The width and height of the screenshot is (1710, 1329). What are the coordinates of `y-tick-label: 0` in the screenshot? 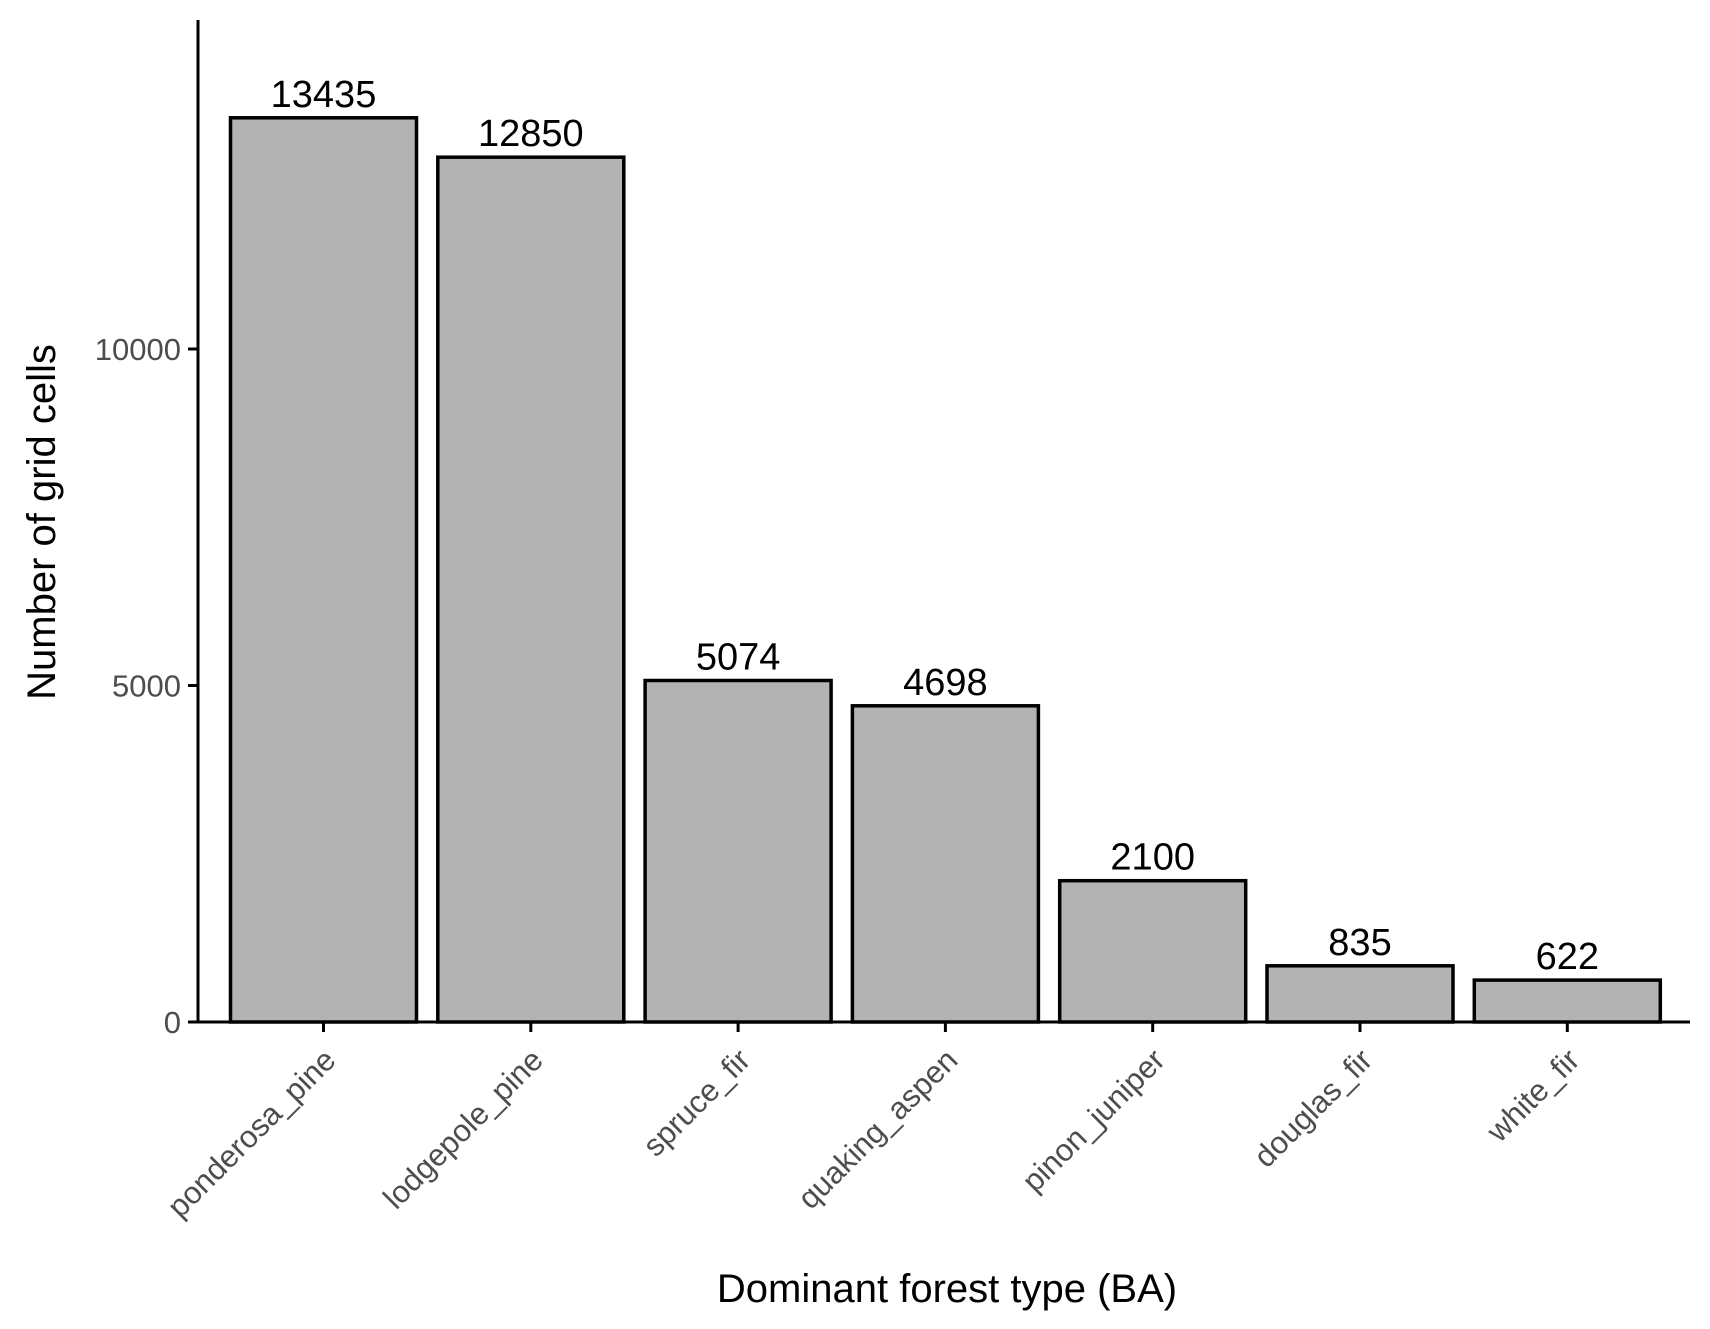 It's located at (172, 1022).